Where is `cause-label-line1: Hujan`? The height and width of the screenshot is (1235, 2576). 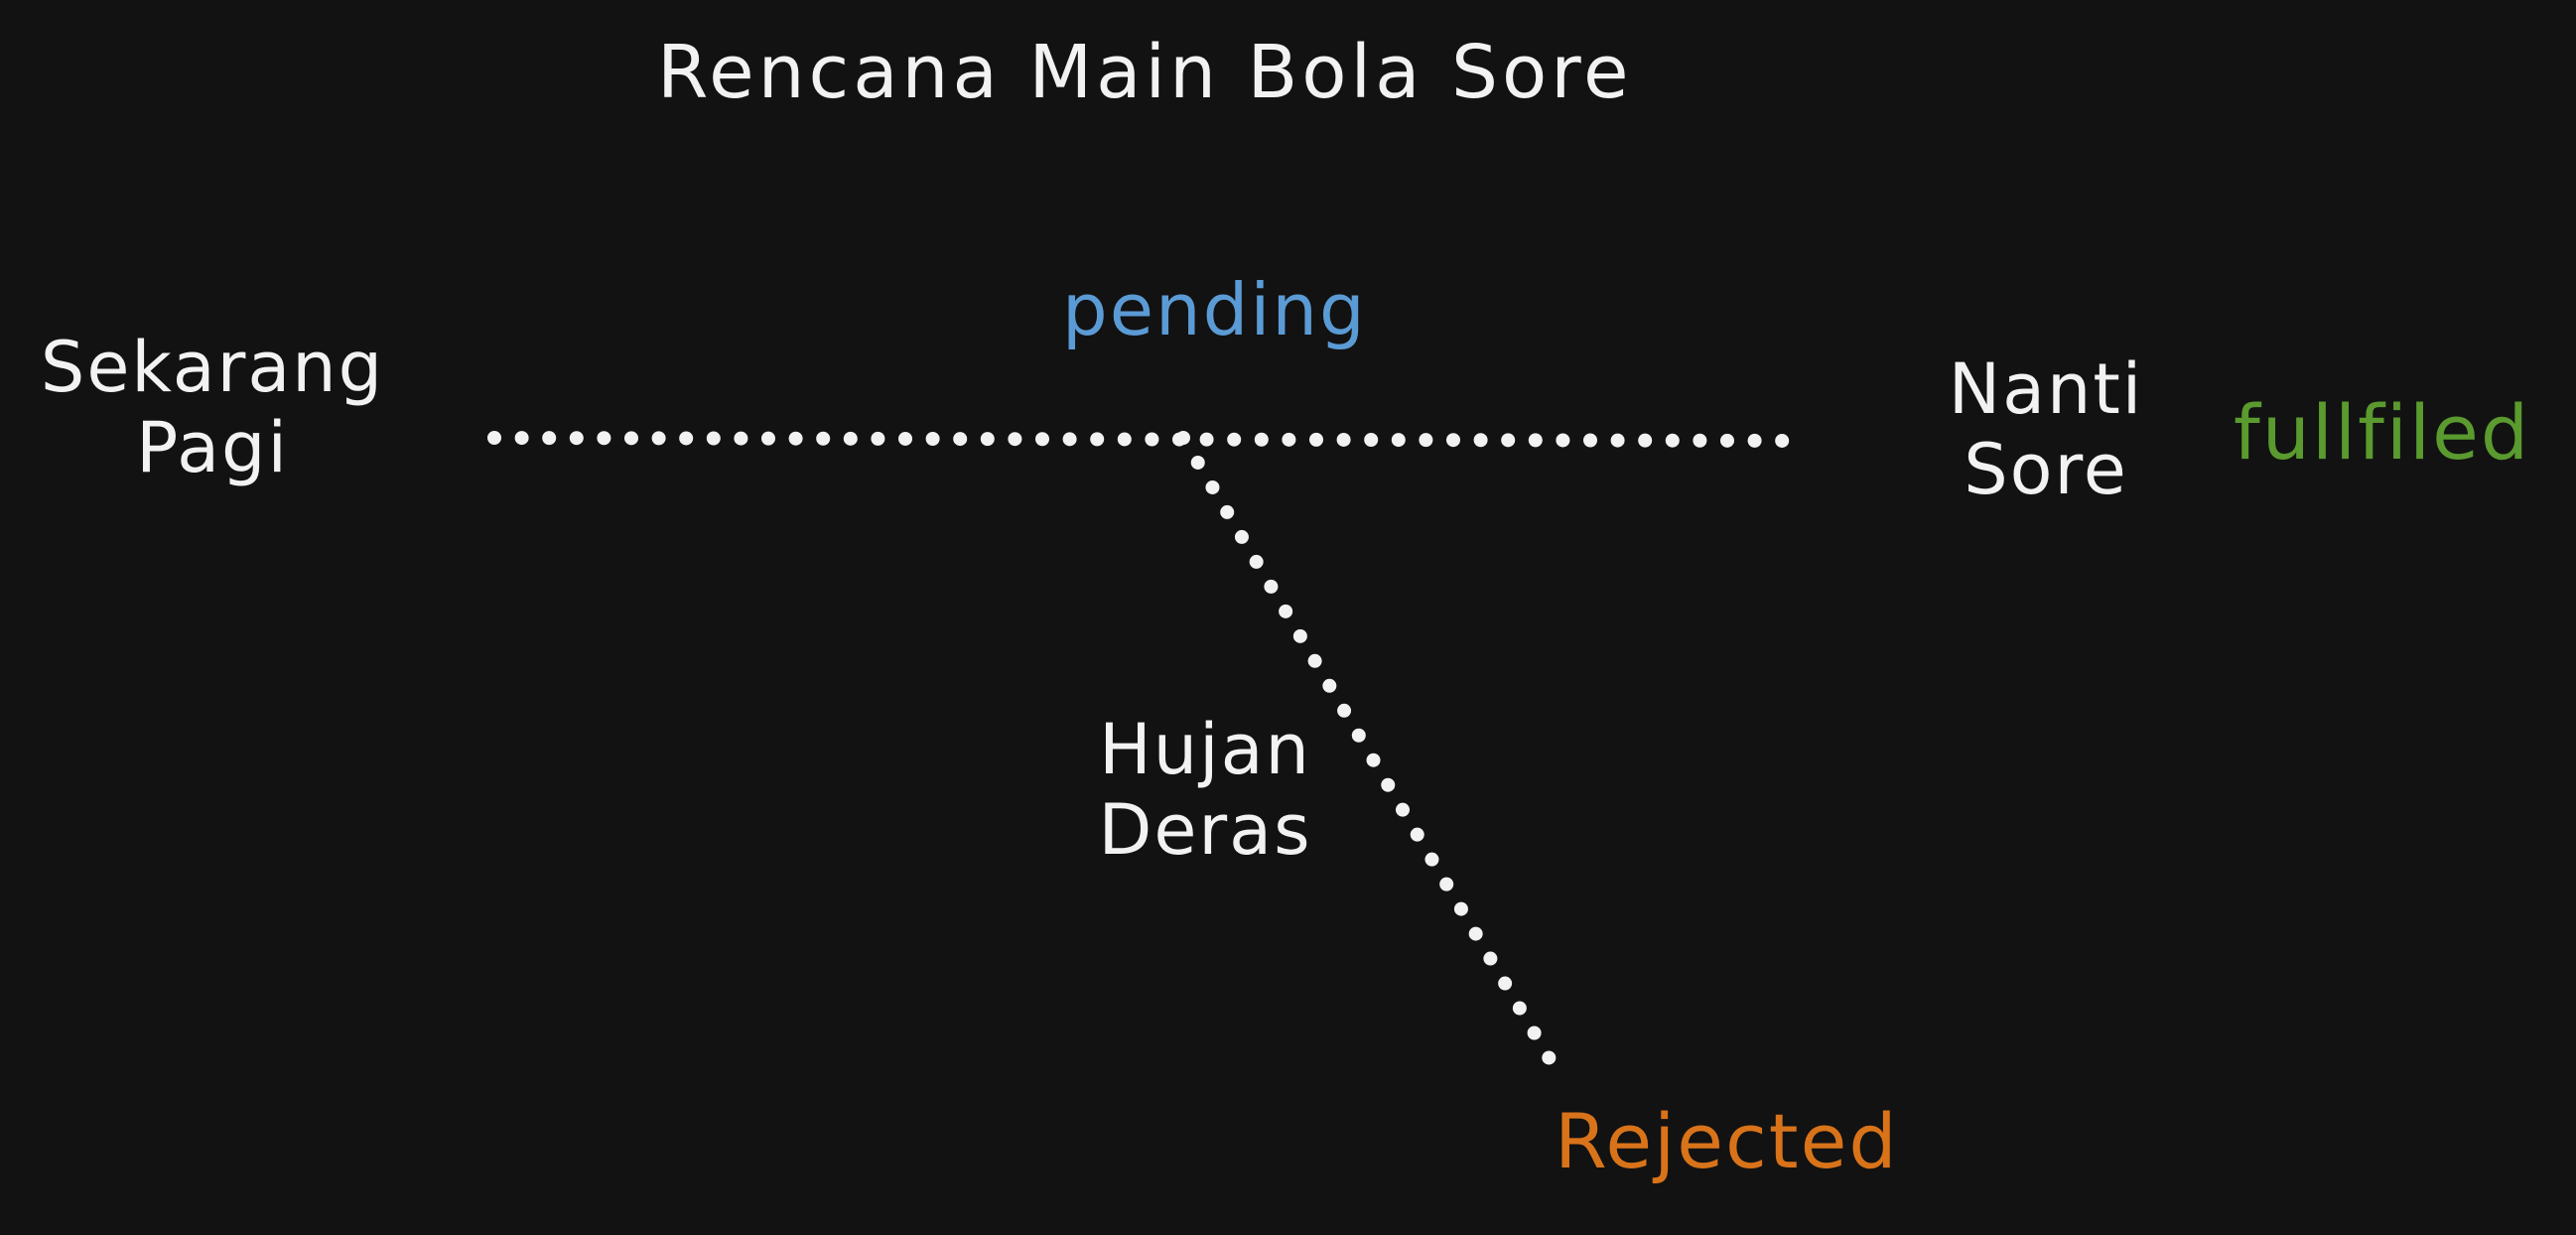
cause-label-line1: Hujan is located at coordinates (1205, 750).